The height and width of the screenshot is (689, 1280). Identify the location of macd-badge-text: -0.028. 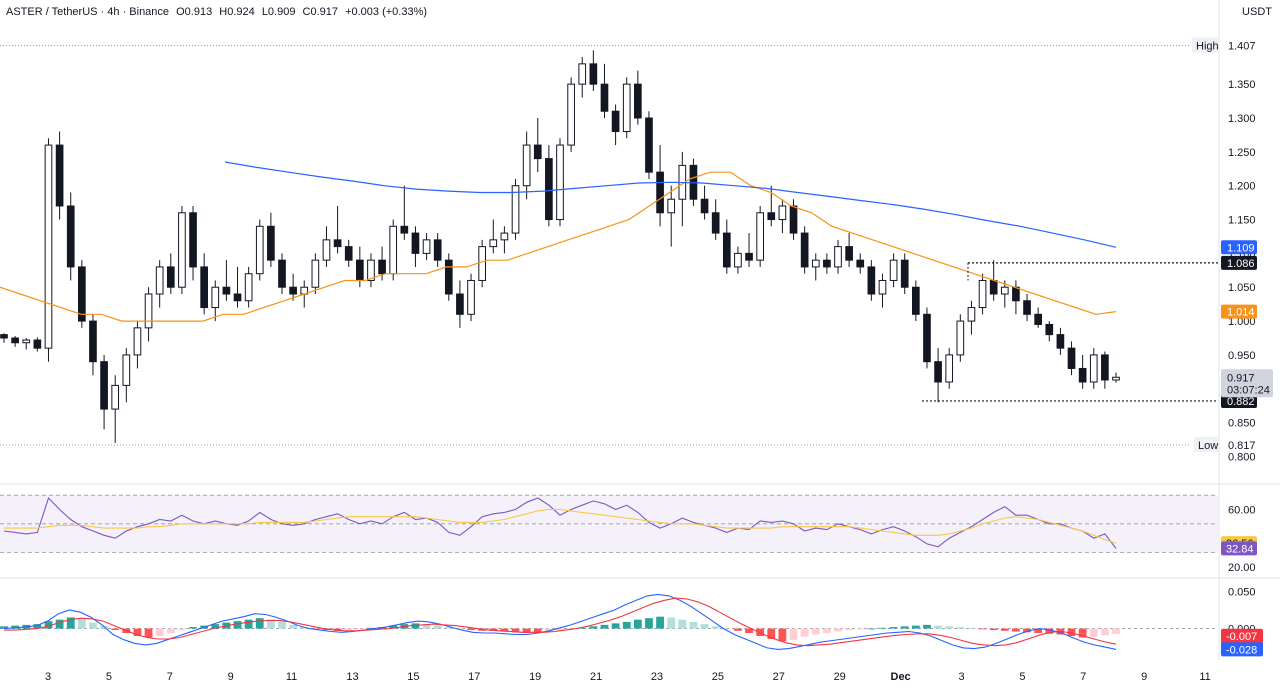
(1241, 650).